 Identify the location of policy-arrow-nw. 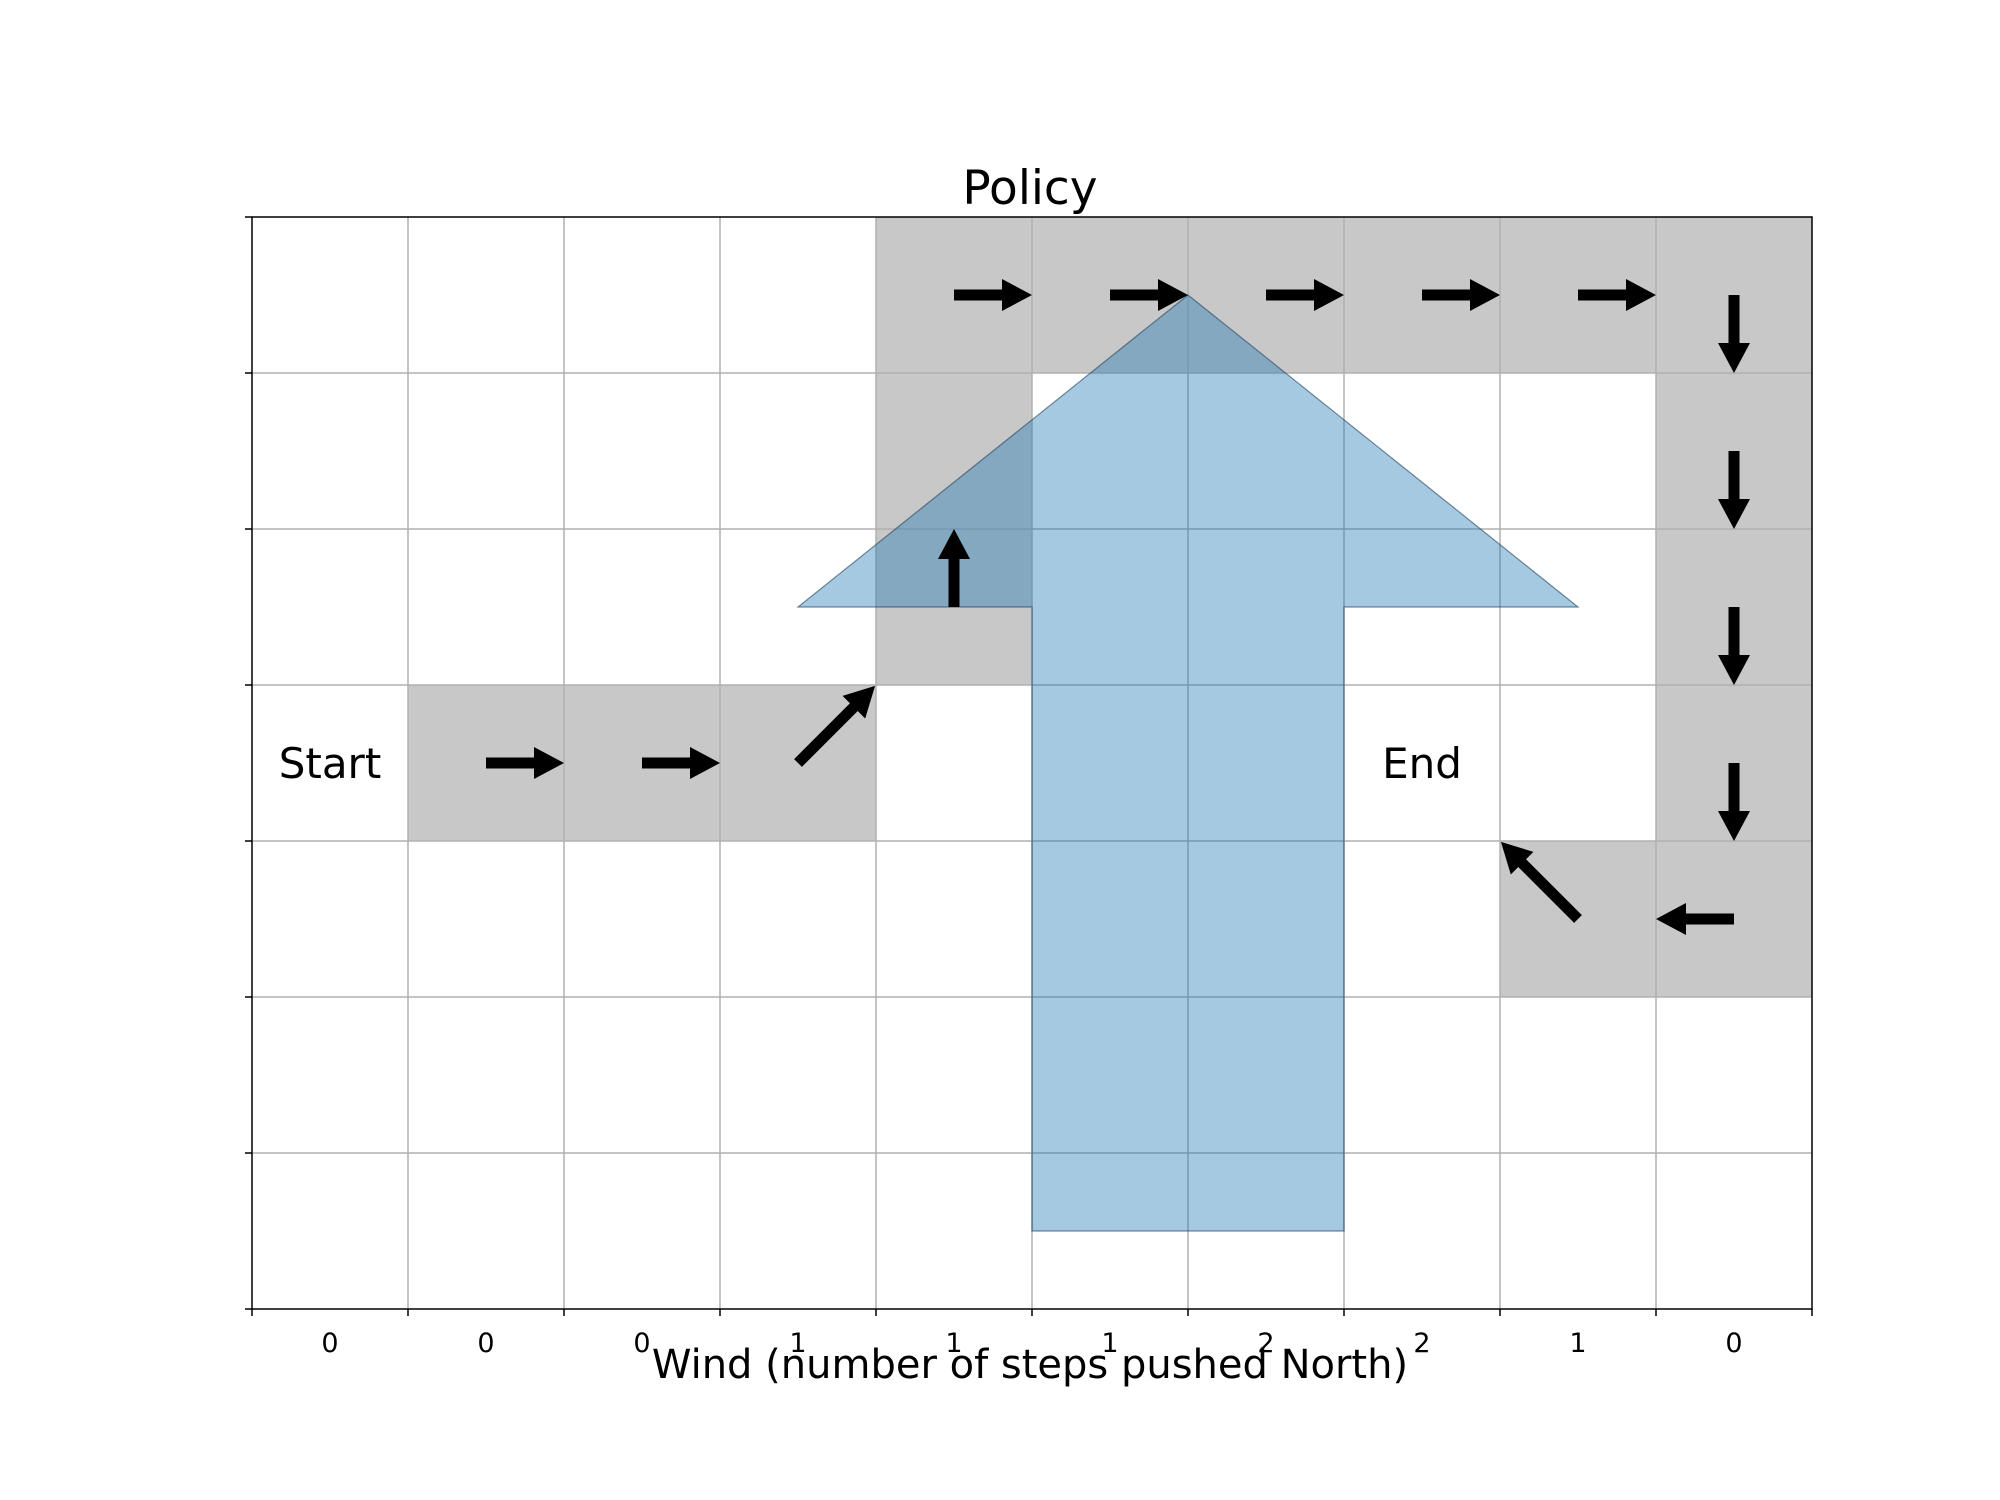
(1541, 882).